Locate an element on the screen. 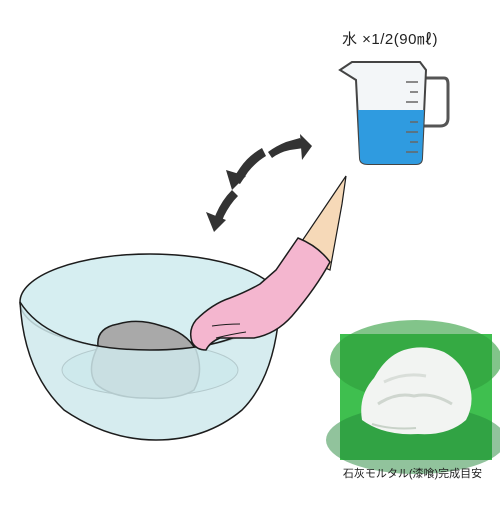 The image size is (500, 505). water-amount-label: 水 ×1/2(90㎖) is located at coordinates (390, 39).